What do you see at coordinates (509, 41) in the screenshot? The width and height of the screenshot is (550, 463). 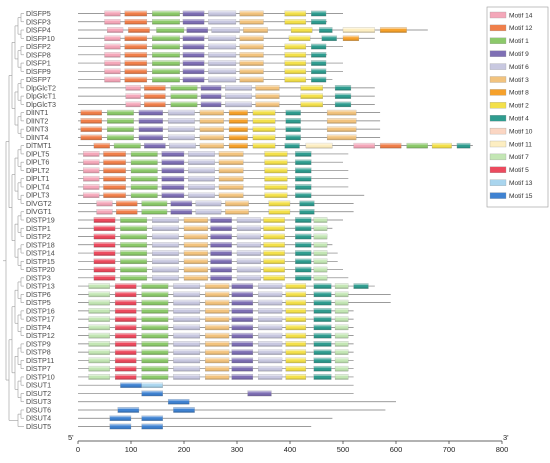 I see `legend-item: Motif 1` at bounding box center [509, 41].